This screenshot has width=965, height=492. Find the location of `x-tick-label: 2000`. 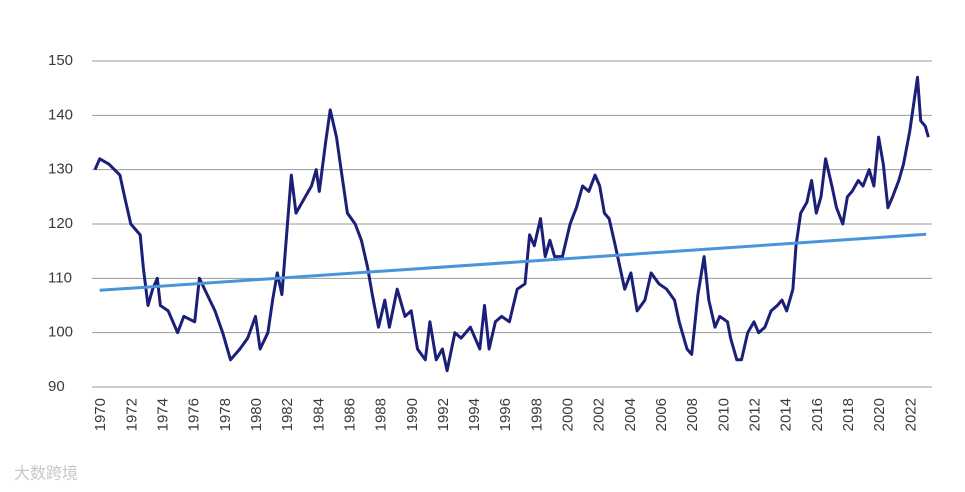

x-tick-label: 2000 is located at coordinates (568, 414).